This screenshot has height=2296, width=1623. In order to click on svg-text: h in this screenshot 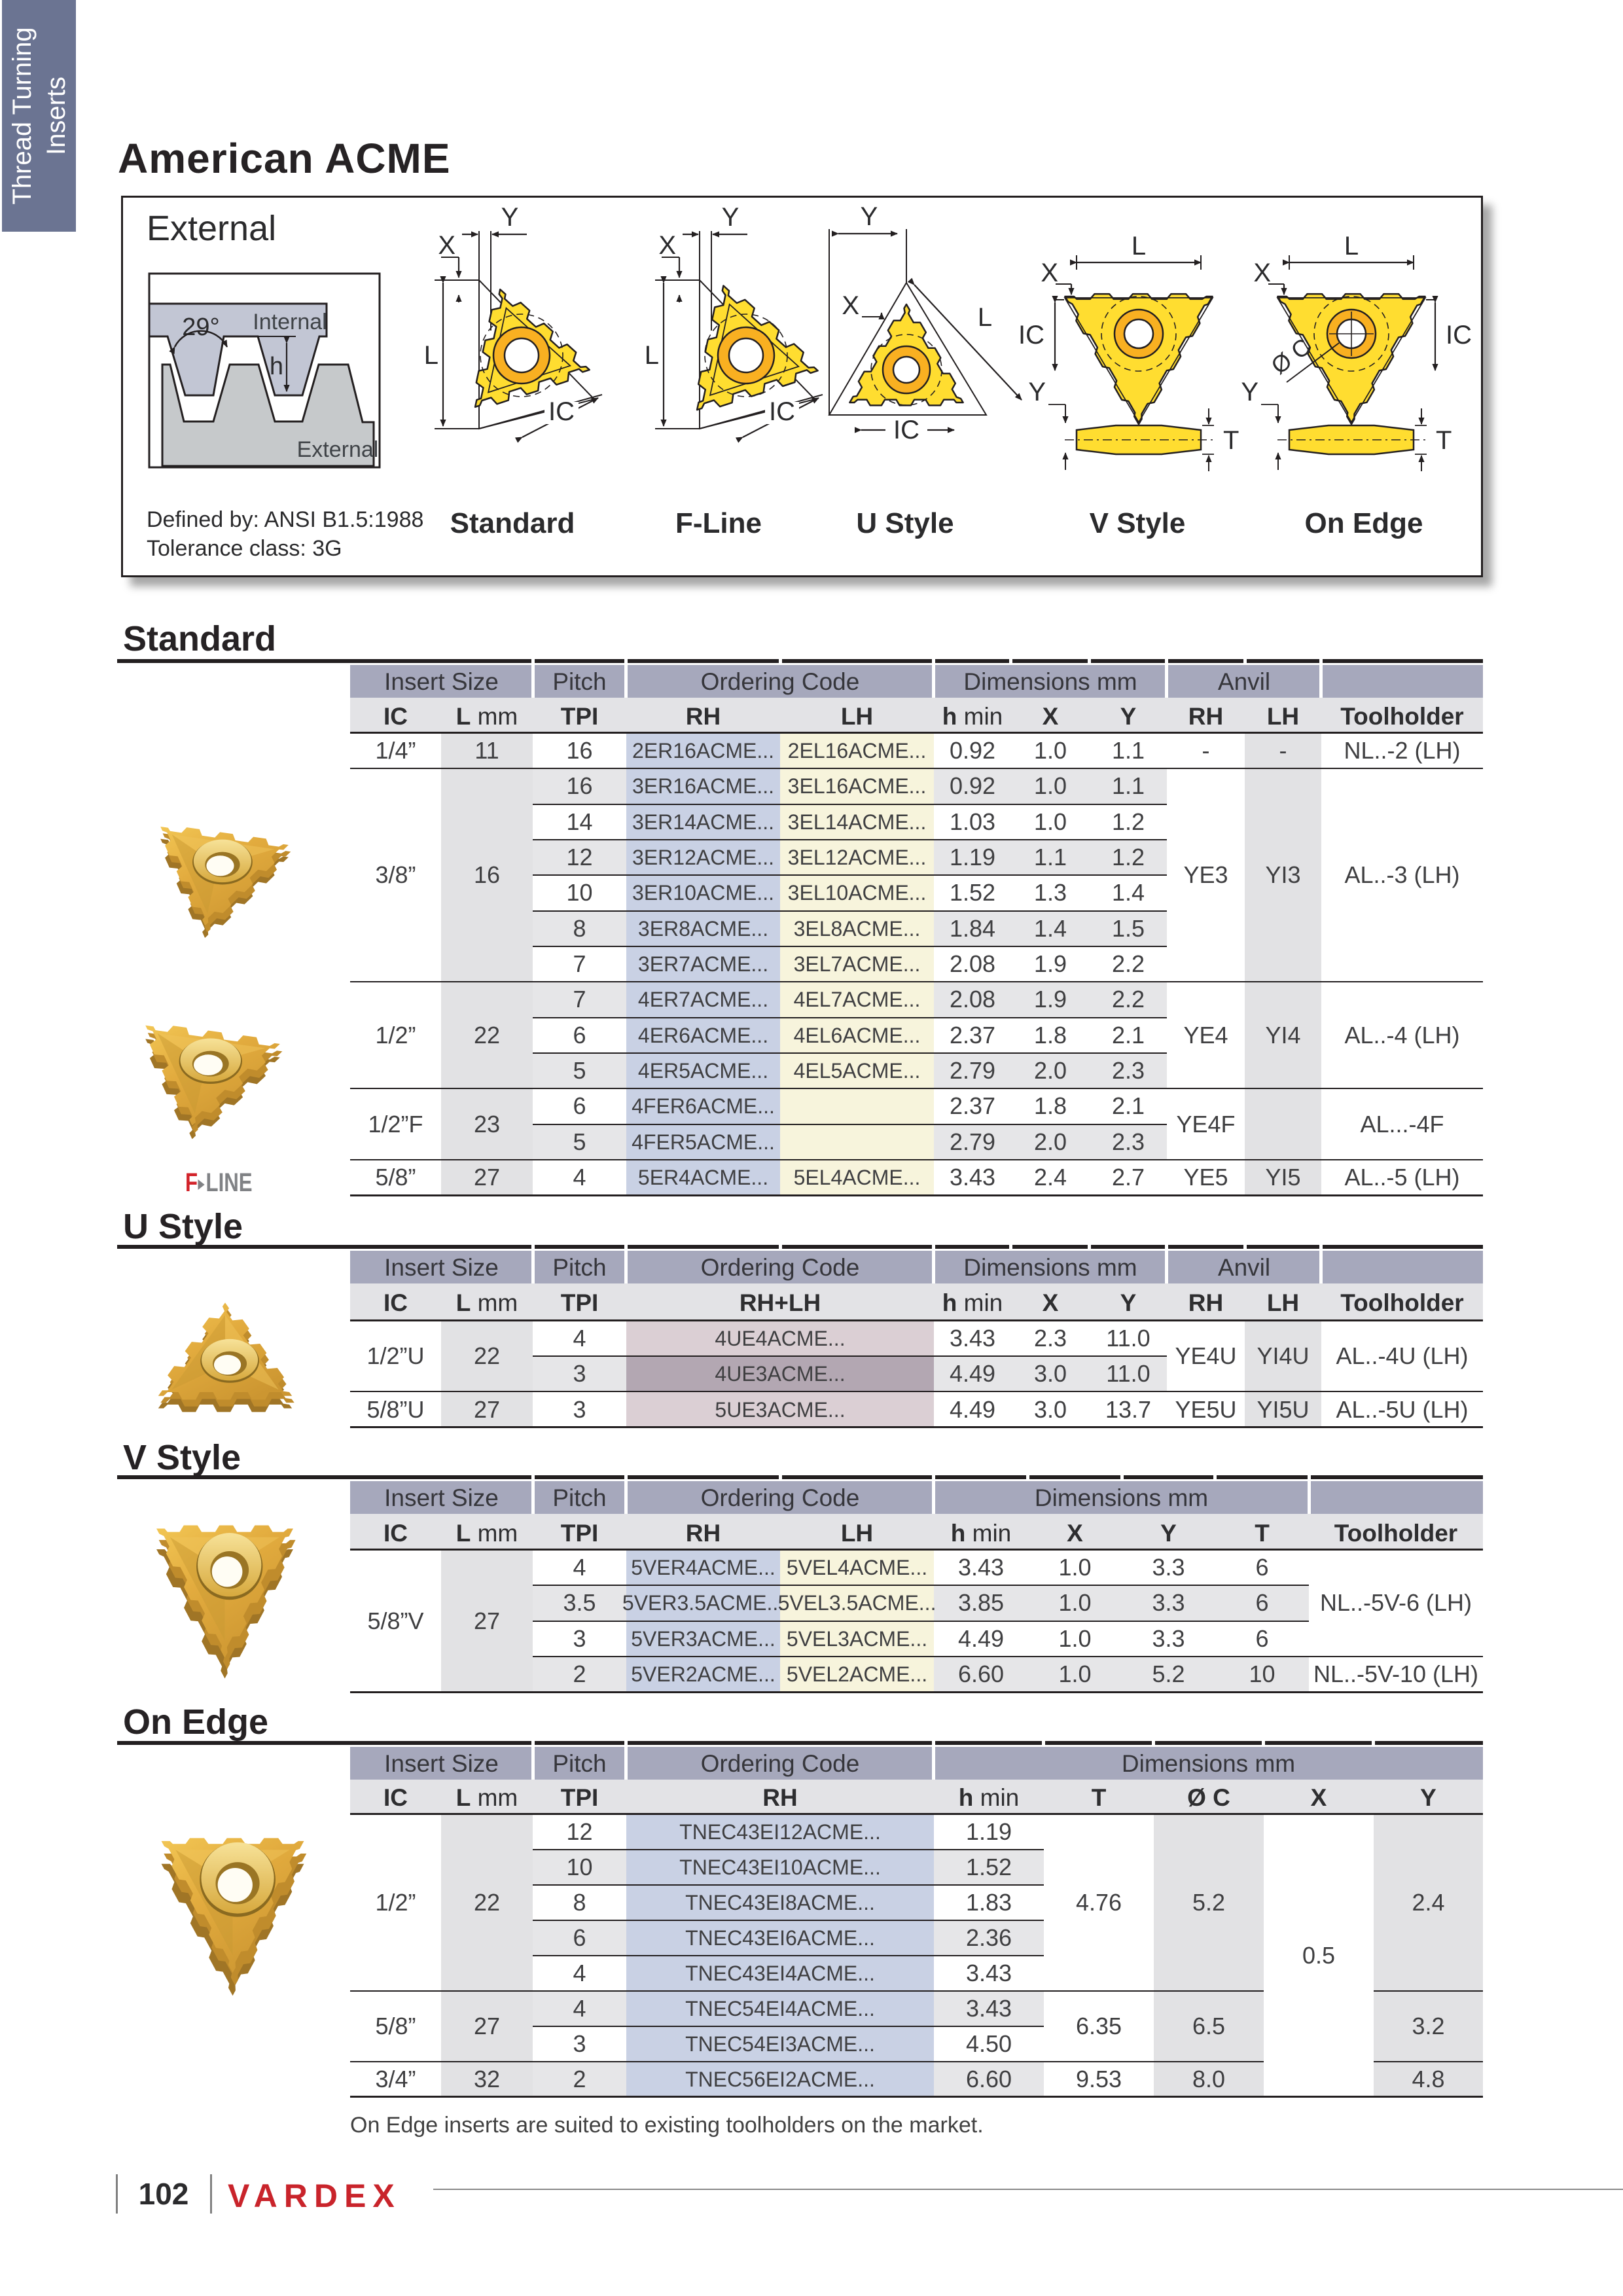, I will do `click(276, 366)`.